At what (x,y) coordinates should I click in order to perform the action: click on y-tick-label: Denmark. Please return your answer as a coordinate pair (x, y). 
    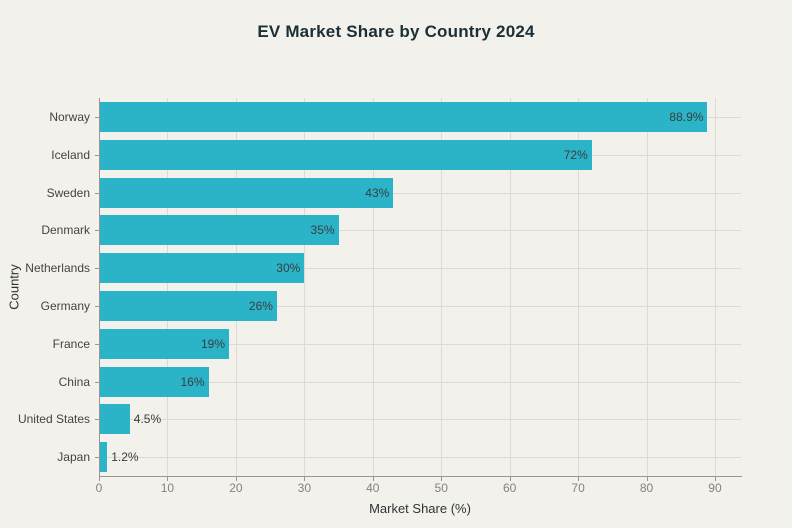
    Looking at the image, I should click on (65, 230).